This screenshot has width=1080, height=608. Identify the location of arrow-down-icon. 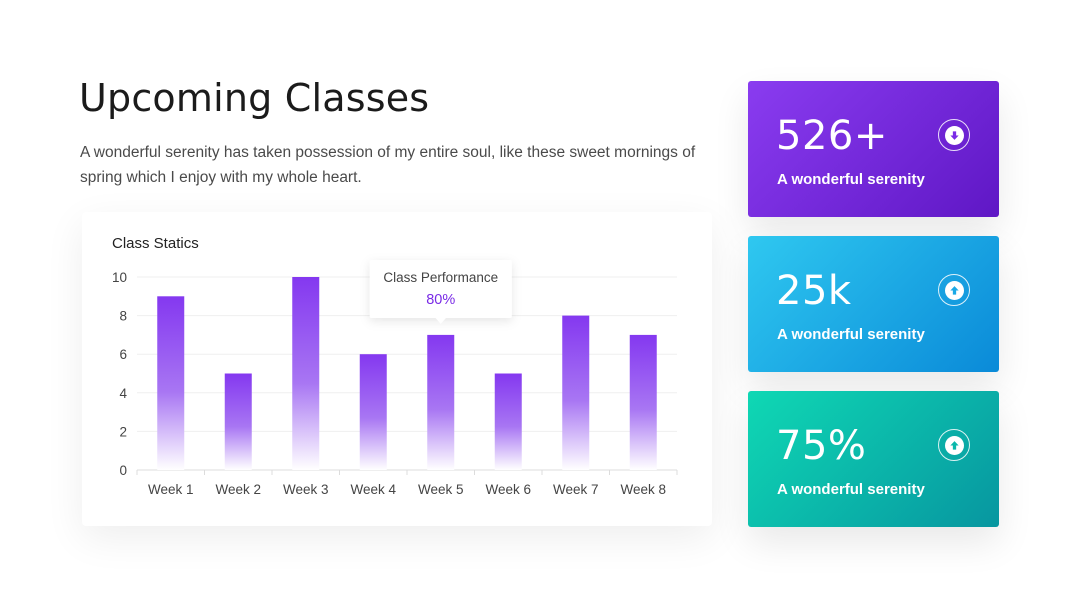
(954, 135).